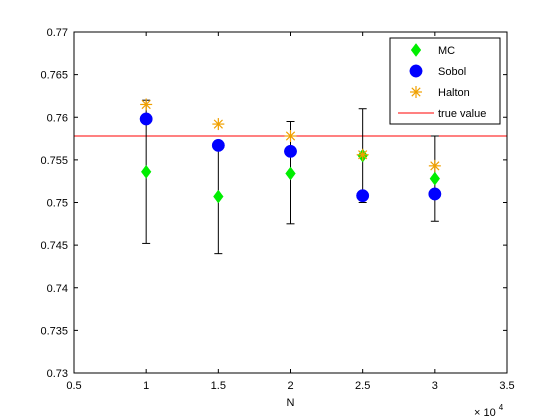  I want to click on y-tick-label: 0.74, so click(57, 289).